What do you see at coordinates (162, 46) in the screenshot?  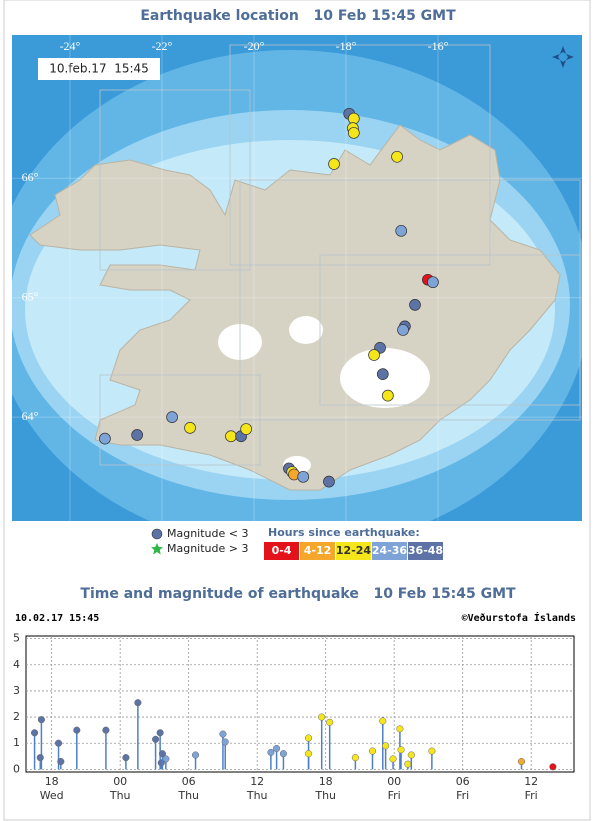 I see `lon-label: -22°` at bounding box center [162, 46].